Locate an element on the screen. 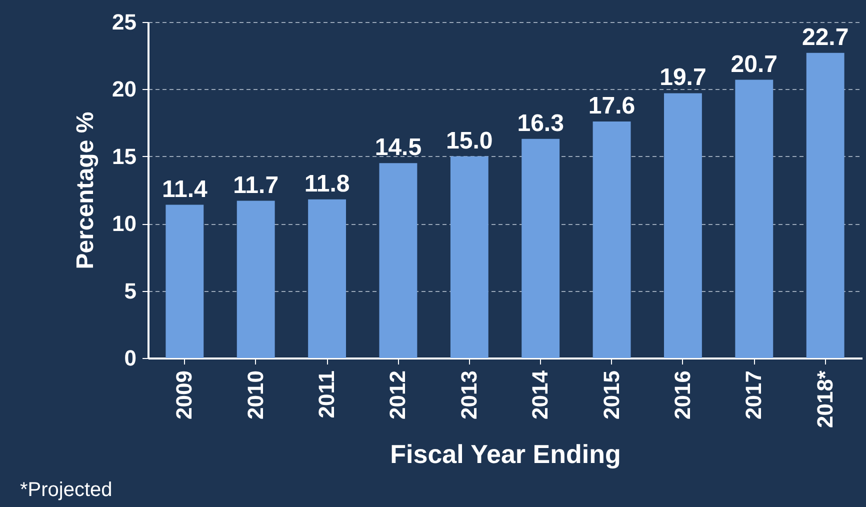 This screenshot has width=866, height=507. y-tick-label: 5 is located at coordinates (130, 291).